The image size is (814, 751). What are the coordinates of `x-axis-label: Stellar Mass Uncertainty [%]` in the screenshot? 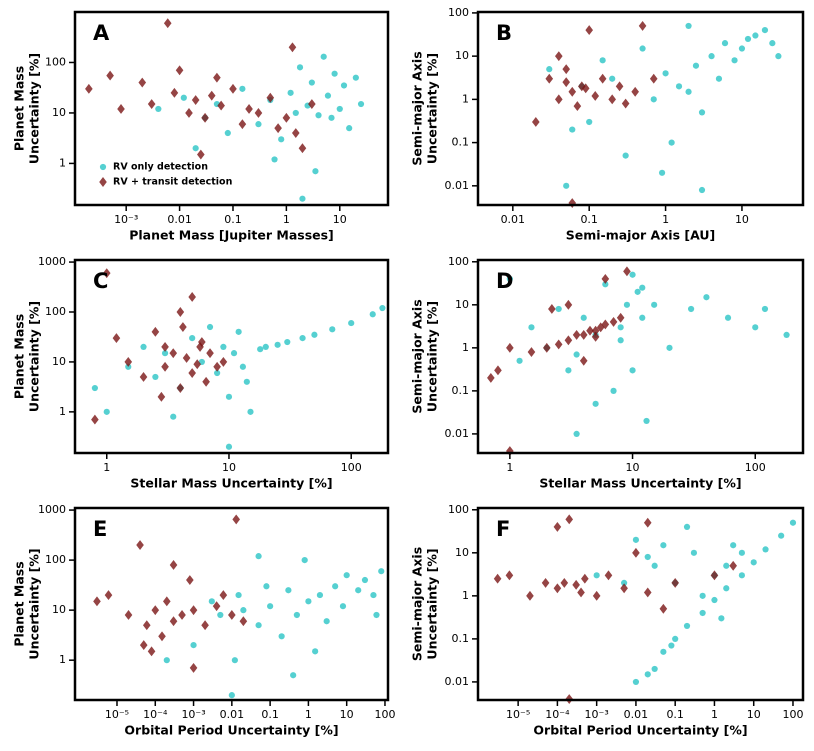 It's located at (640, 483).